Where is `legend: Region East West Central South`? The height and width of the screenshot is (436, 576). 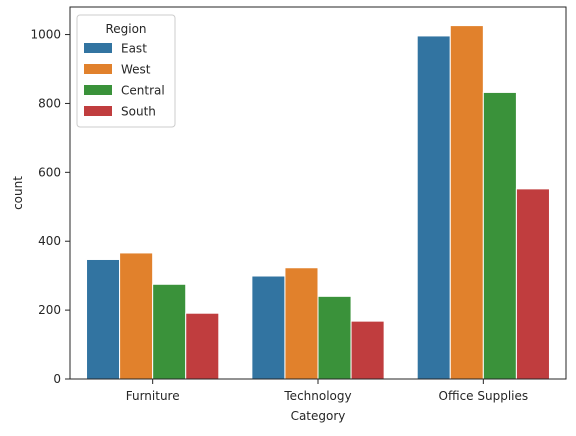
legend: Region East West Central South is located at coordinates (126, 71).